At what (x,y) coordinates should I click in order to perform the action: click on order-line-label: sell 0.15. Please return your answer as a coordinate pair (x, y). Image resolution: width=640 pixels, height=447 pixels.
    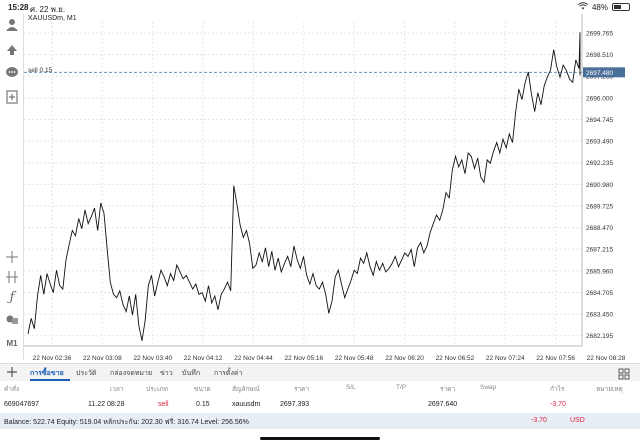
    Looking at the image, I should click on (40, 70).